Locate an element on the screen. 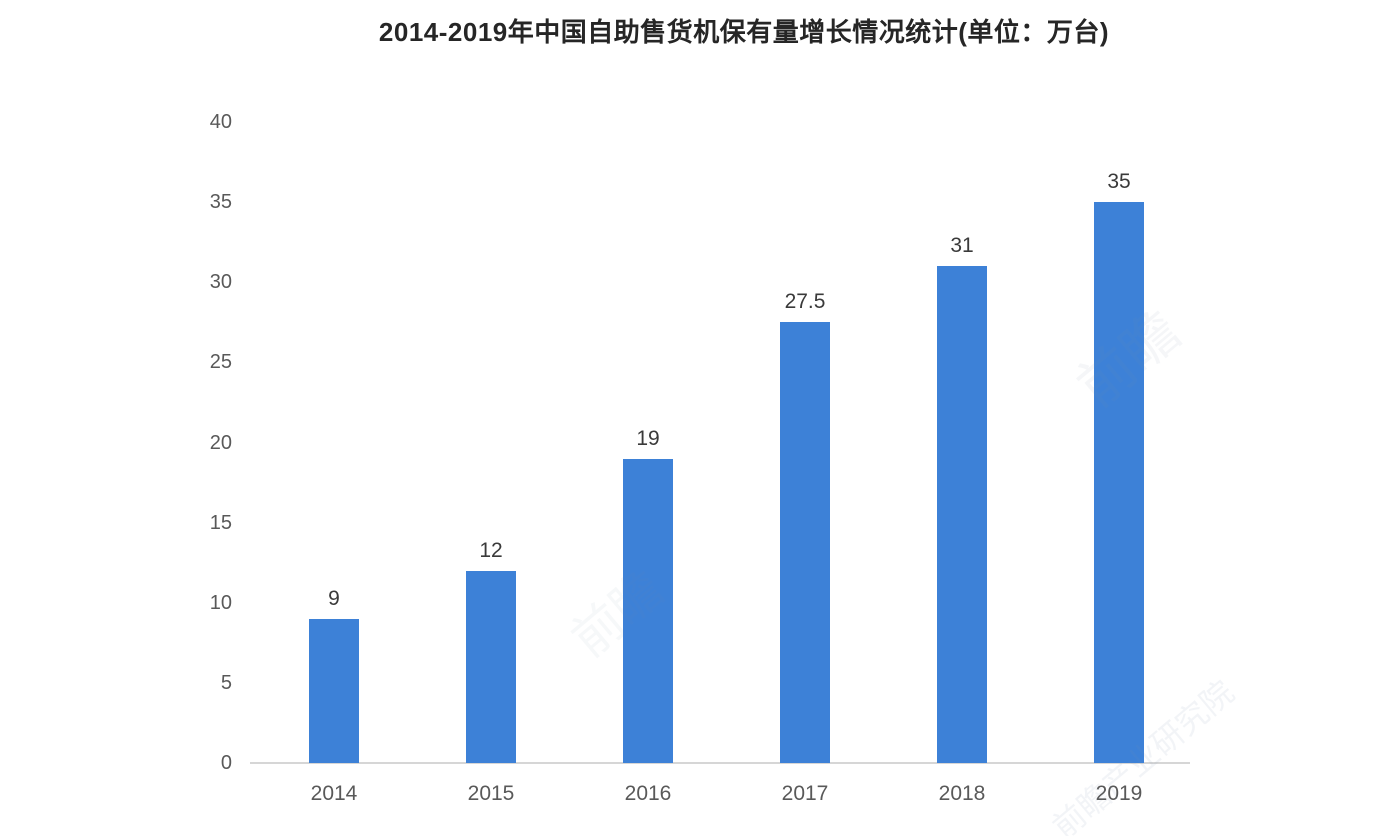  y-tick-label: 15 is located at coordinates (220, 522).